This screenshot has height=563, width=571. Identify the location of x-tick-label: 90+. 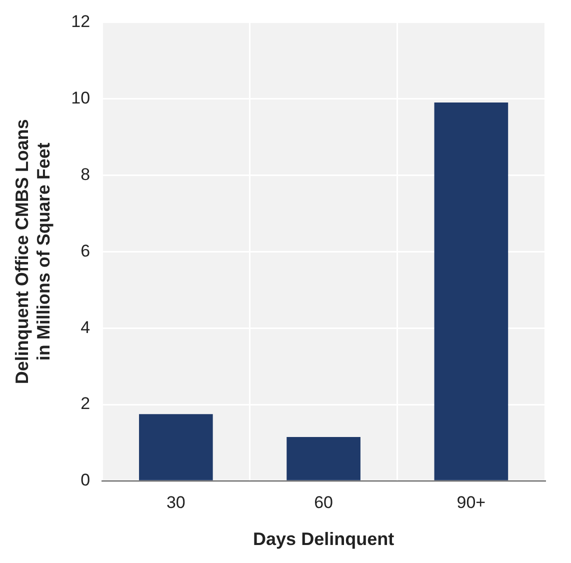
(471, 502).